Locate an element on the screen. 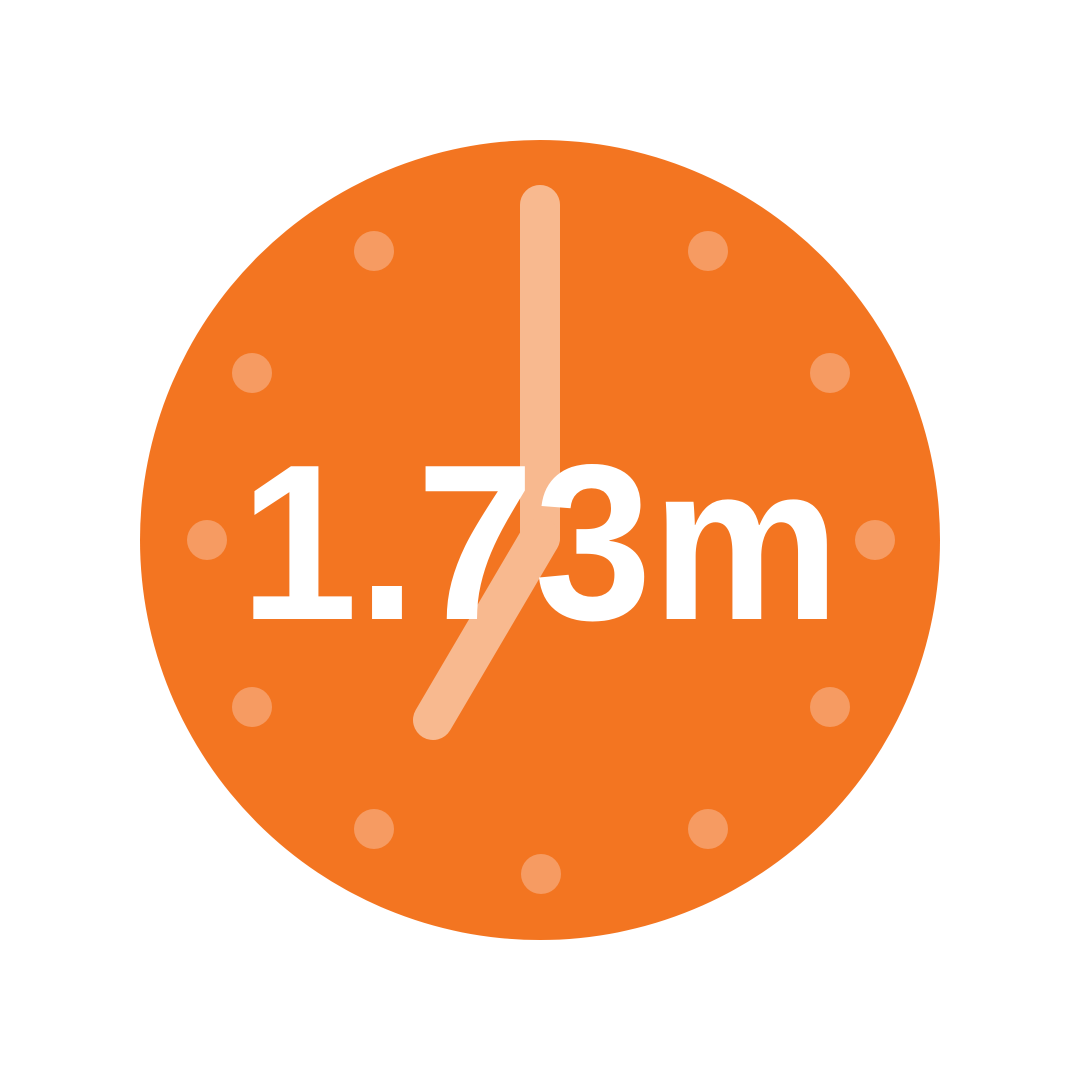 The height and width of the screenshot is (1080, 1080). value-label: 1.73m is located at coordinates (540, 543).